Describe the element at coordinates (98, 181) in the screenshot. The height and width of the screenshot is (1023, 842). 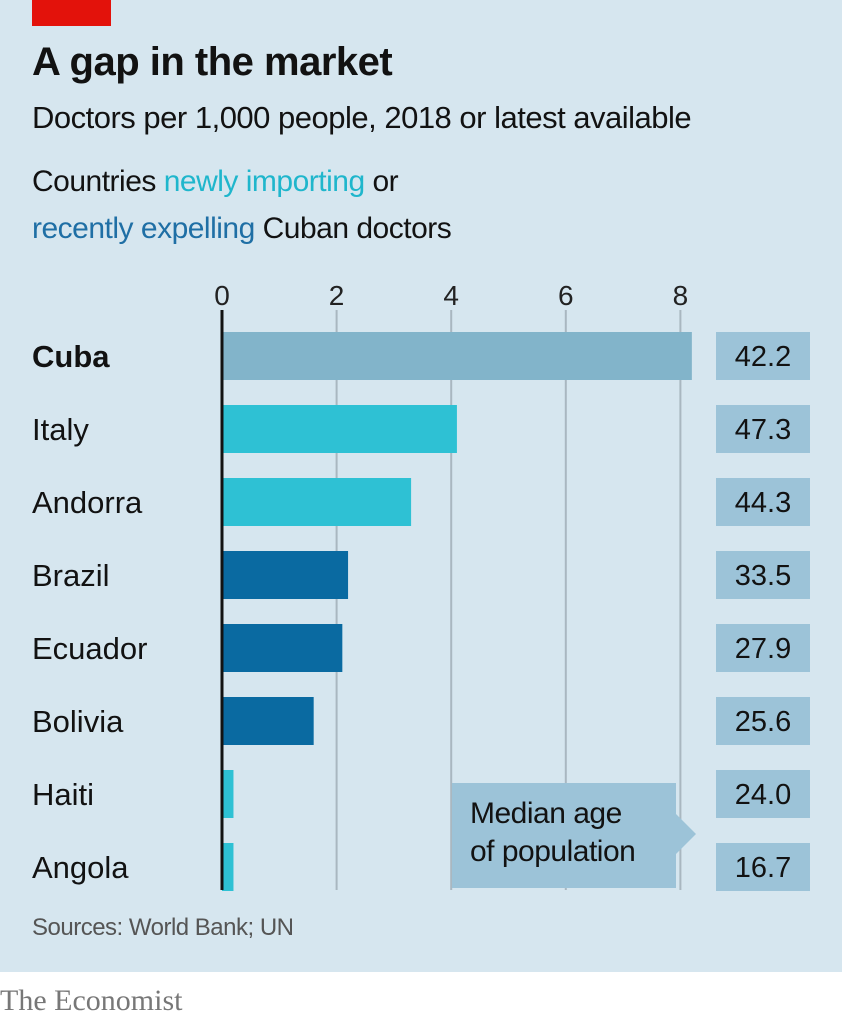
I see `legend-prefix: Countries` at that location.